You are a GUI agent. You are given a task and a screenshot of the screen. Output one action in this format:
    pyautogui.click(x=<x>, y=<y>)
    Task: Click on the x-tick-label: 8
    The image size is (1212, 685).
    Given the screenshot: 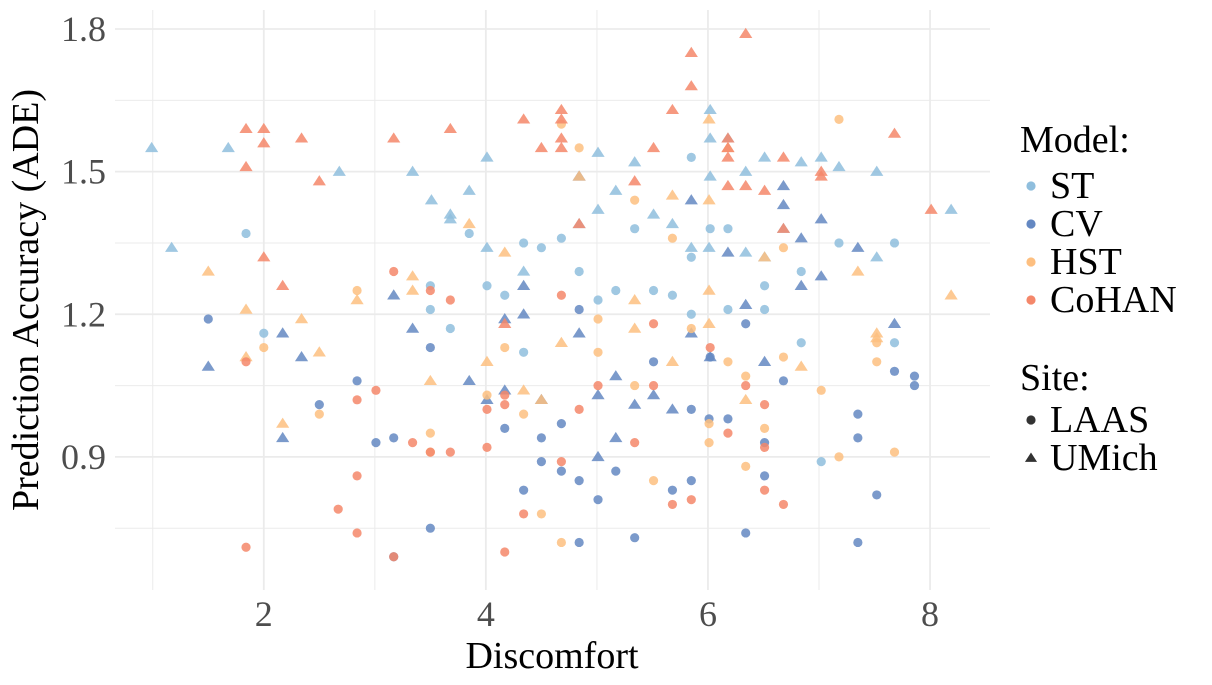 What is the action you would take?
    pyautogui.click(x=930, y=614)
    